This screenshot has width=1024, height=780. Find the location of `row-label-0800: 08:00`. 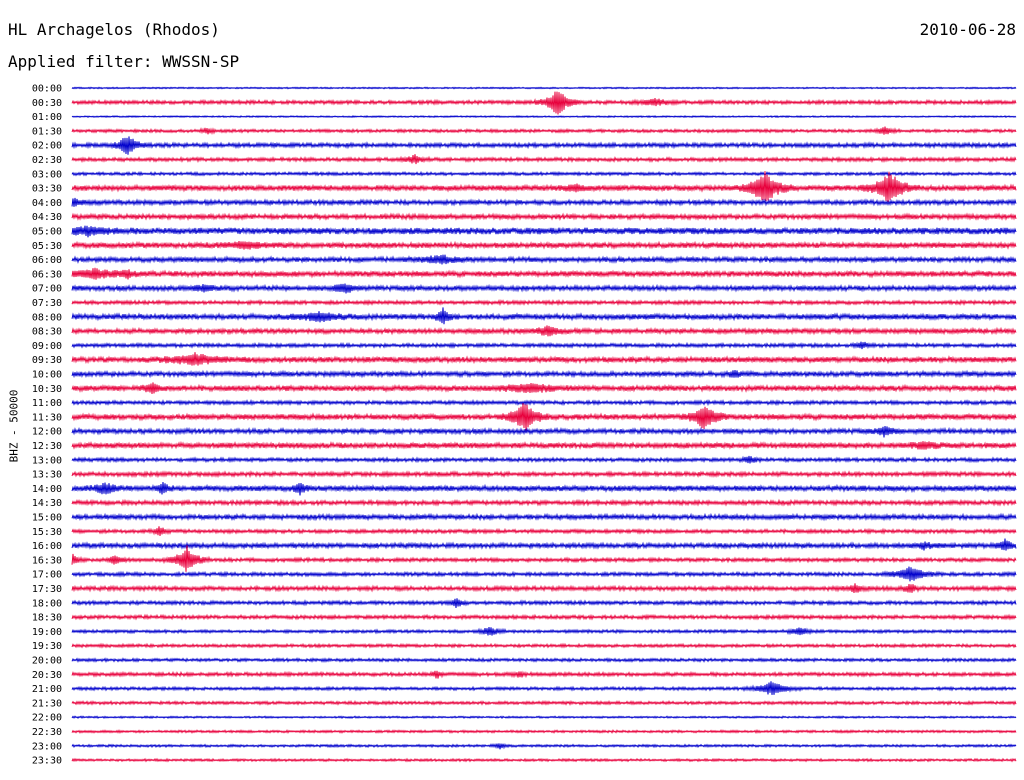

row-label-0800: 08:00 is located at coordinates (47, 317).